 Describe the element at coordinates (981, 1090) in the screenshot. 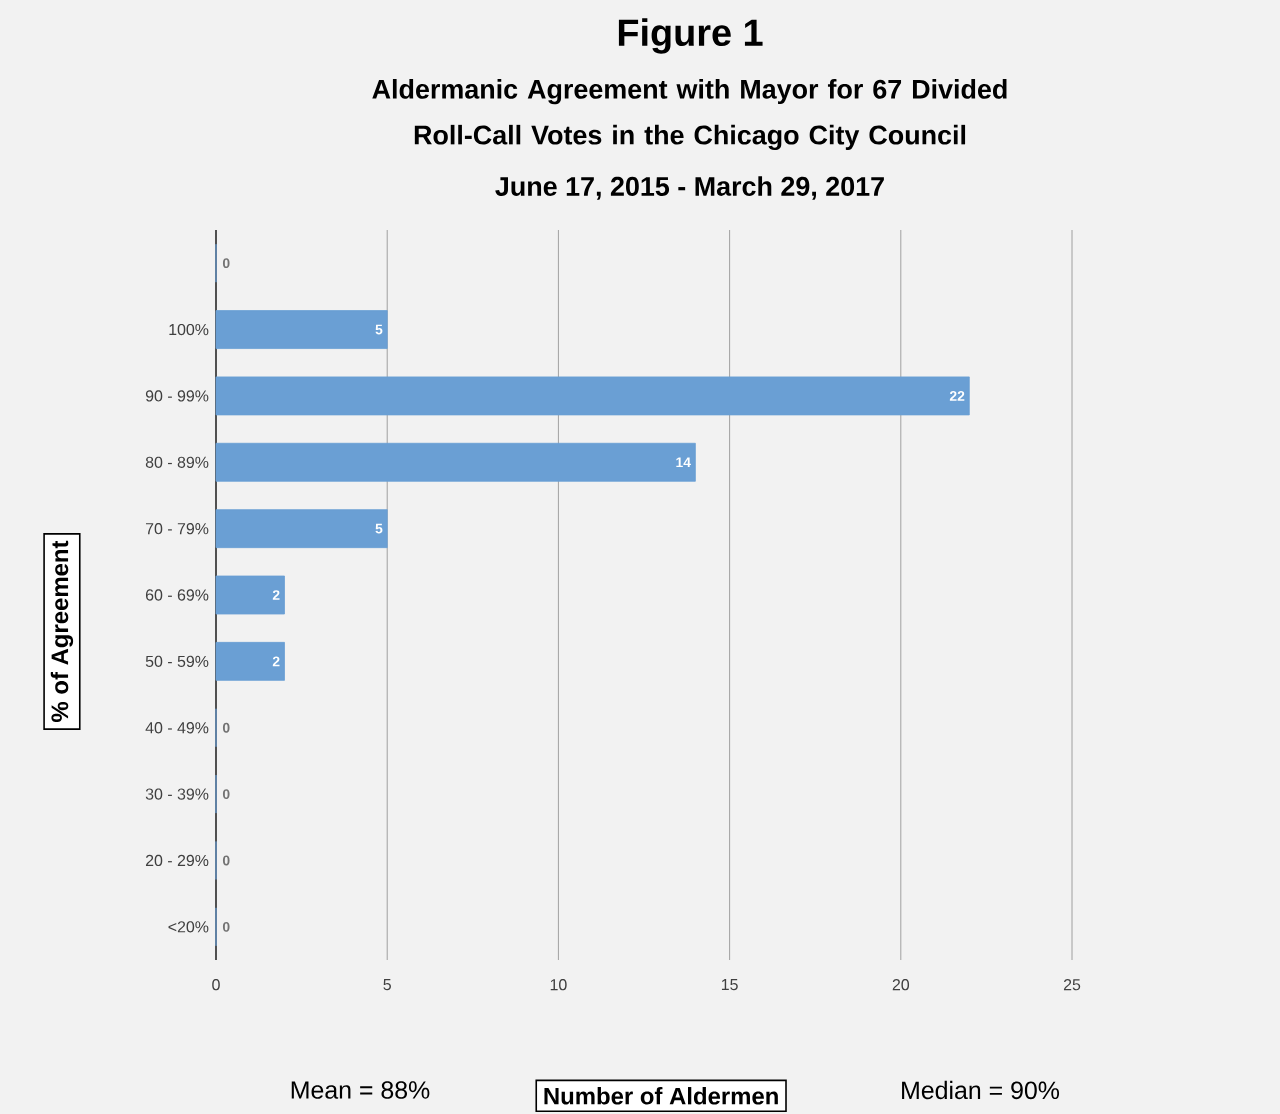

I see `text: Median = 90%` at that location.